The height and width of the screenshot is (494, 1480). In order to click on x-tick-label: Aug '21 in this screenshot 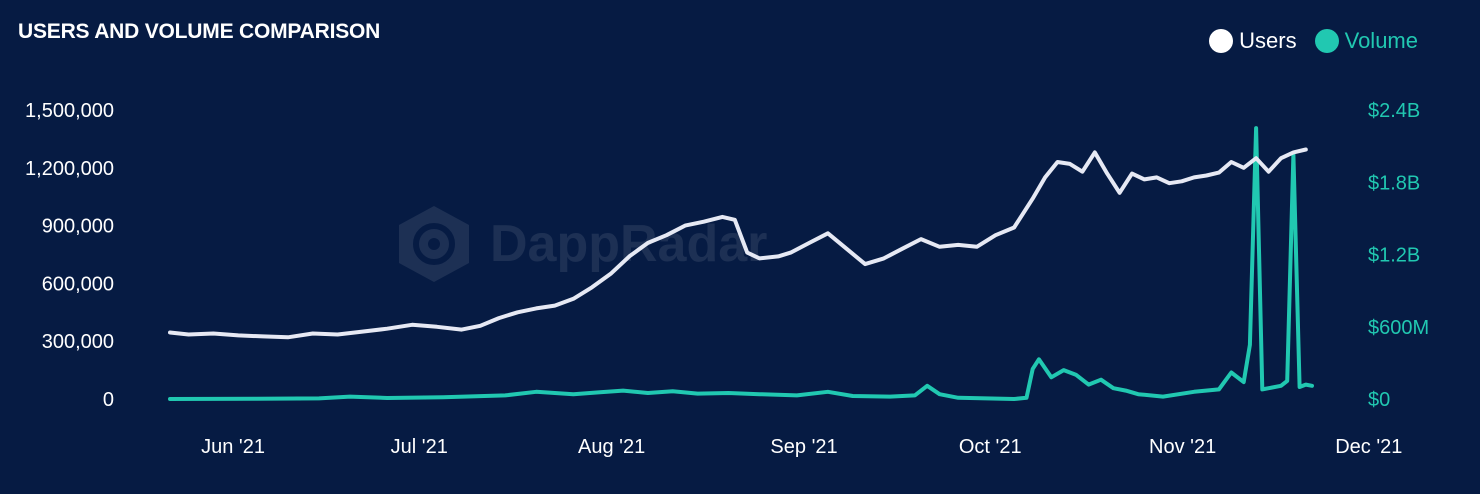, I will do `click(611, 447)`.